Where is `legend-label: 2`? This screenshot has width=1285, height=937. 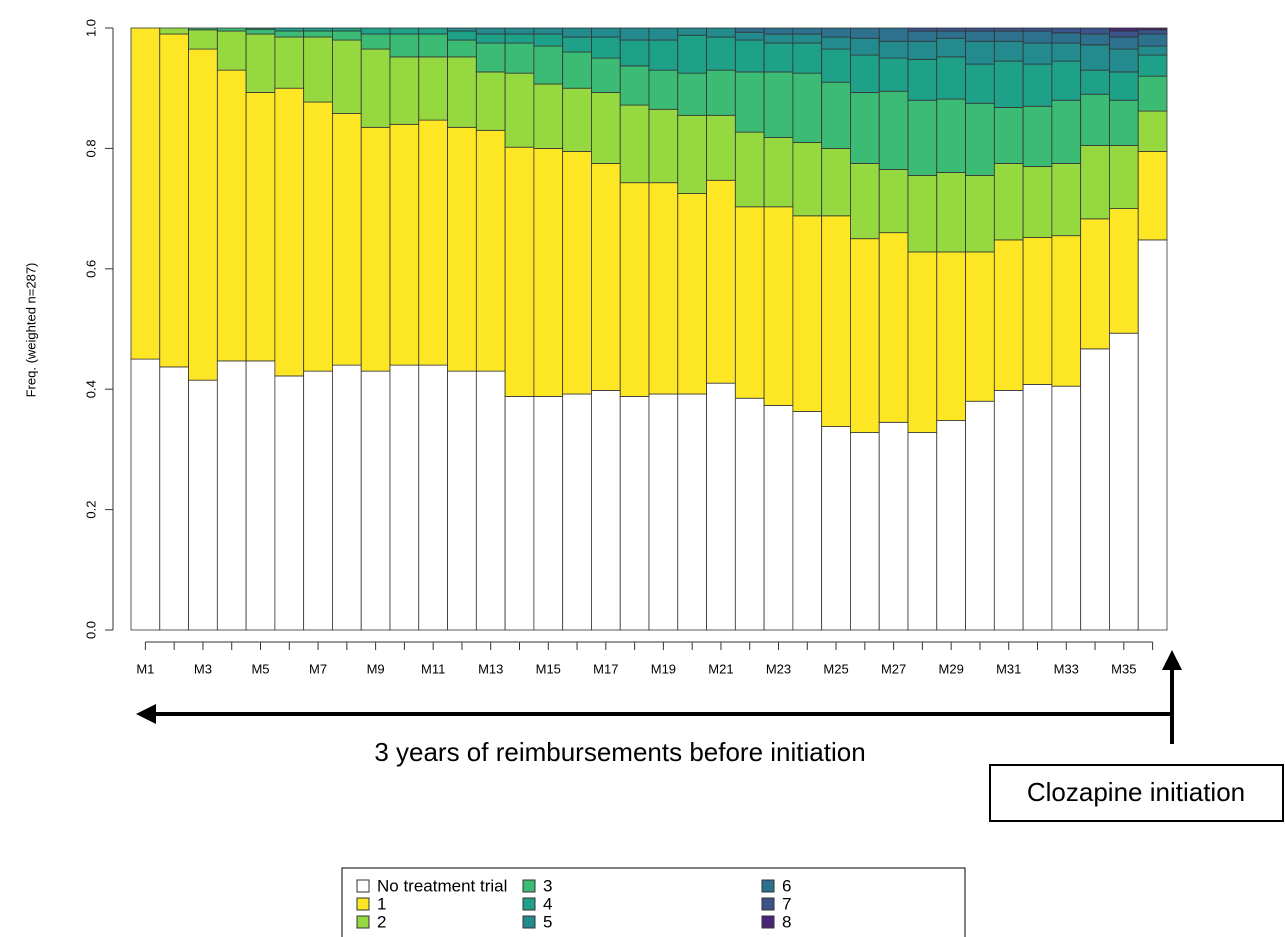 legend-label: 2 is located at coordinates (381, 921).